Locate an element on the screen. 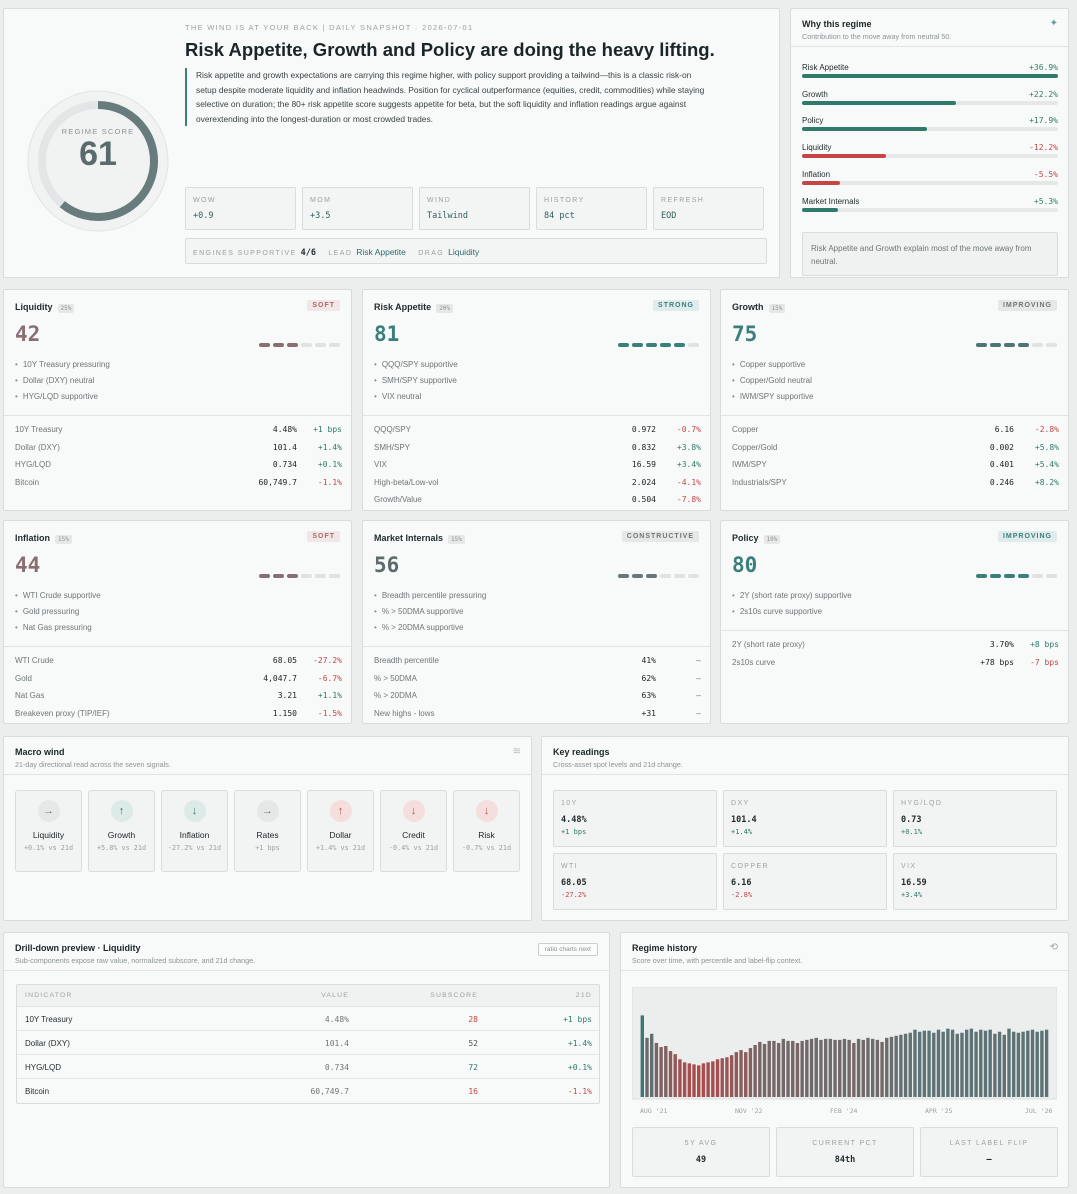  wind-tile-risk: ↓ Risk -0.7% vs 21d is located at coordinates (486, 831).